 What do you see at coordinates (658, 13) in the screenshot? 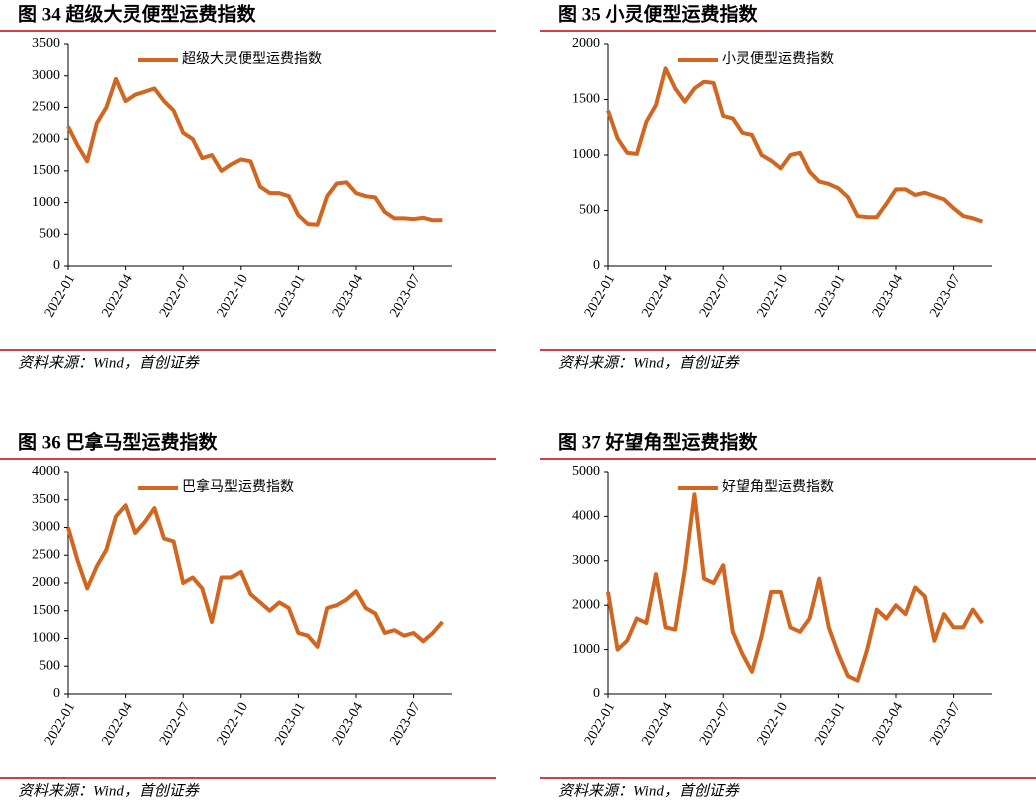
I see `chart-title: 图 35 小灵便型运费指数` at bounding box center [658, 13].